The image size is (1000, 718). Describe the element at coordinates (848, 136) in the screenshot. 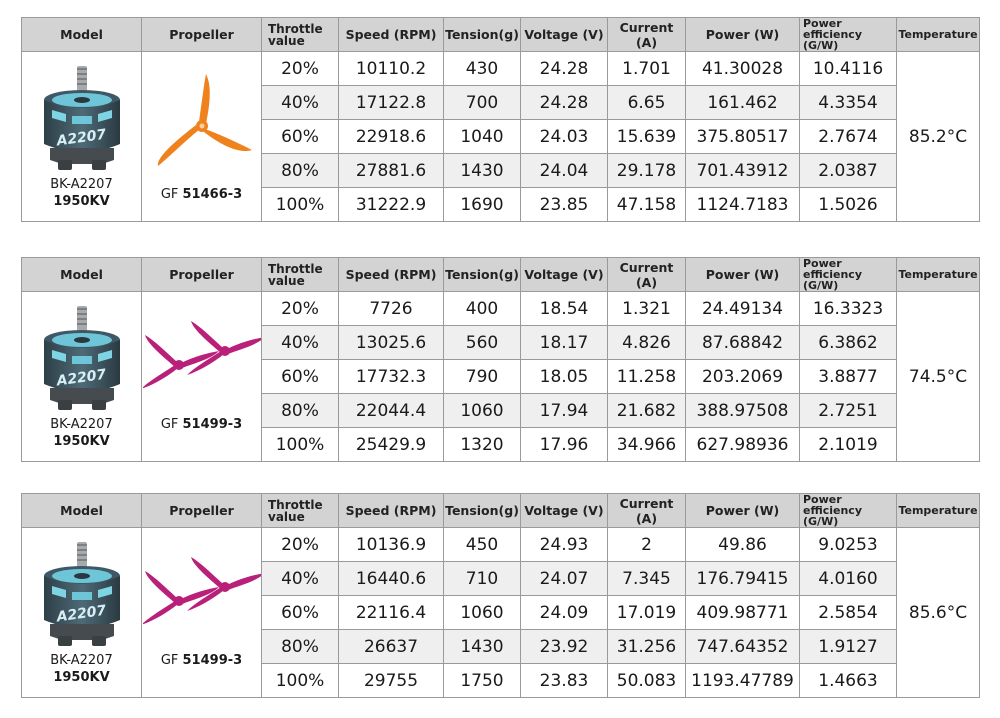

I see `cell-efficiency: 2.7674` at that location.